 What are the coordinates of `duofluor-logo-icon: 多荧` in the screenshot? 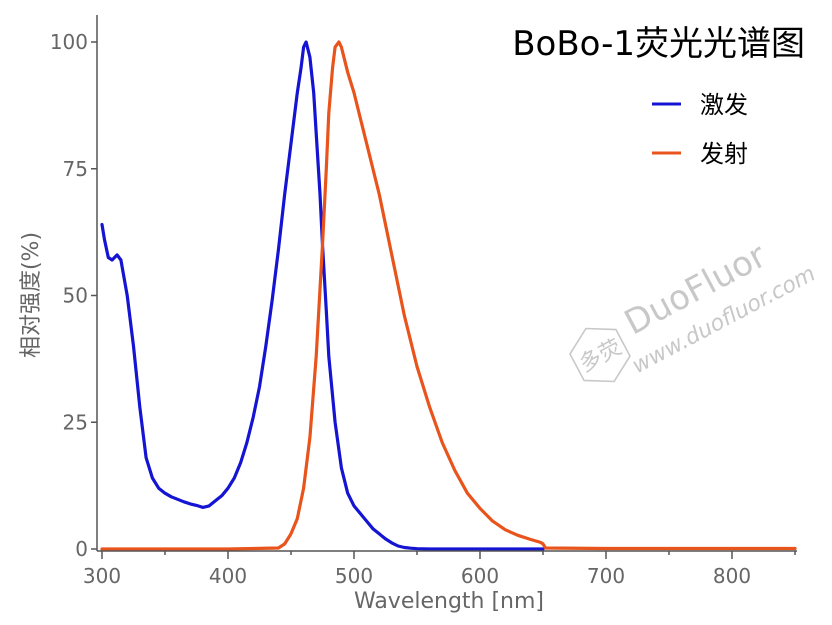 It's located at (600, 355).